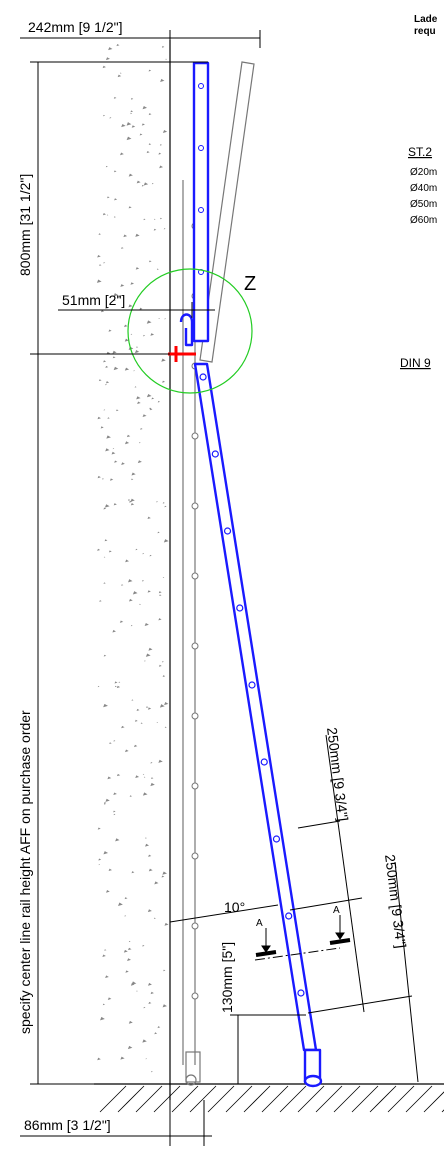  Describe the element at coordinates (423, 172) in the screenshot. I see `size-0: Ø20m` at that location.